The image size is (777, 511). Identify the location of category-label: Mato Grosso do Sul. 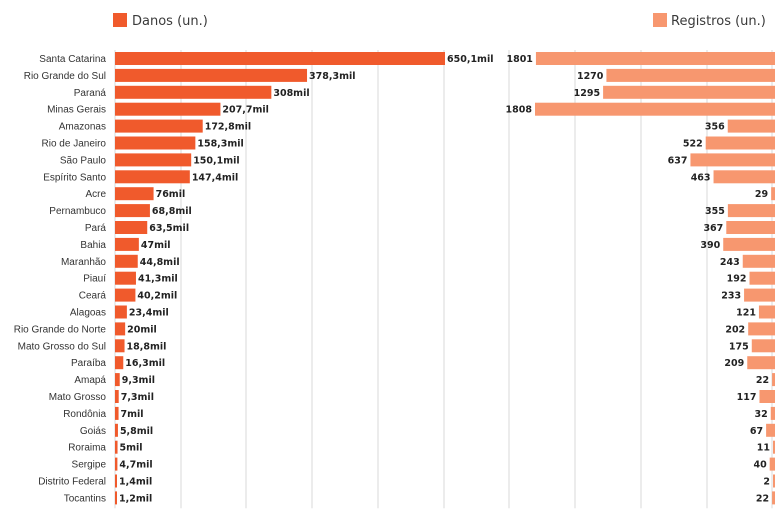
(62, 346).